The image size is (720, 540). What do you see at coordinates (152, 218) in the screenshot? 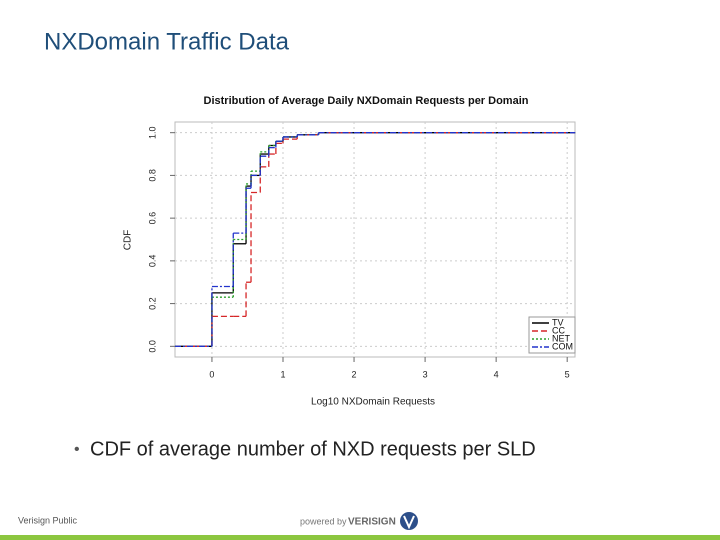
I see `y-tick-label: 0.6` at bounding box center [152, 218].